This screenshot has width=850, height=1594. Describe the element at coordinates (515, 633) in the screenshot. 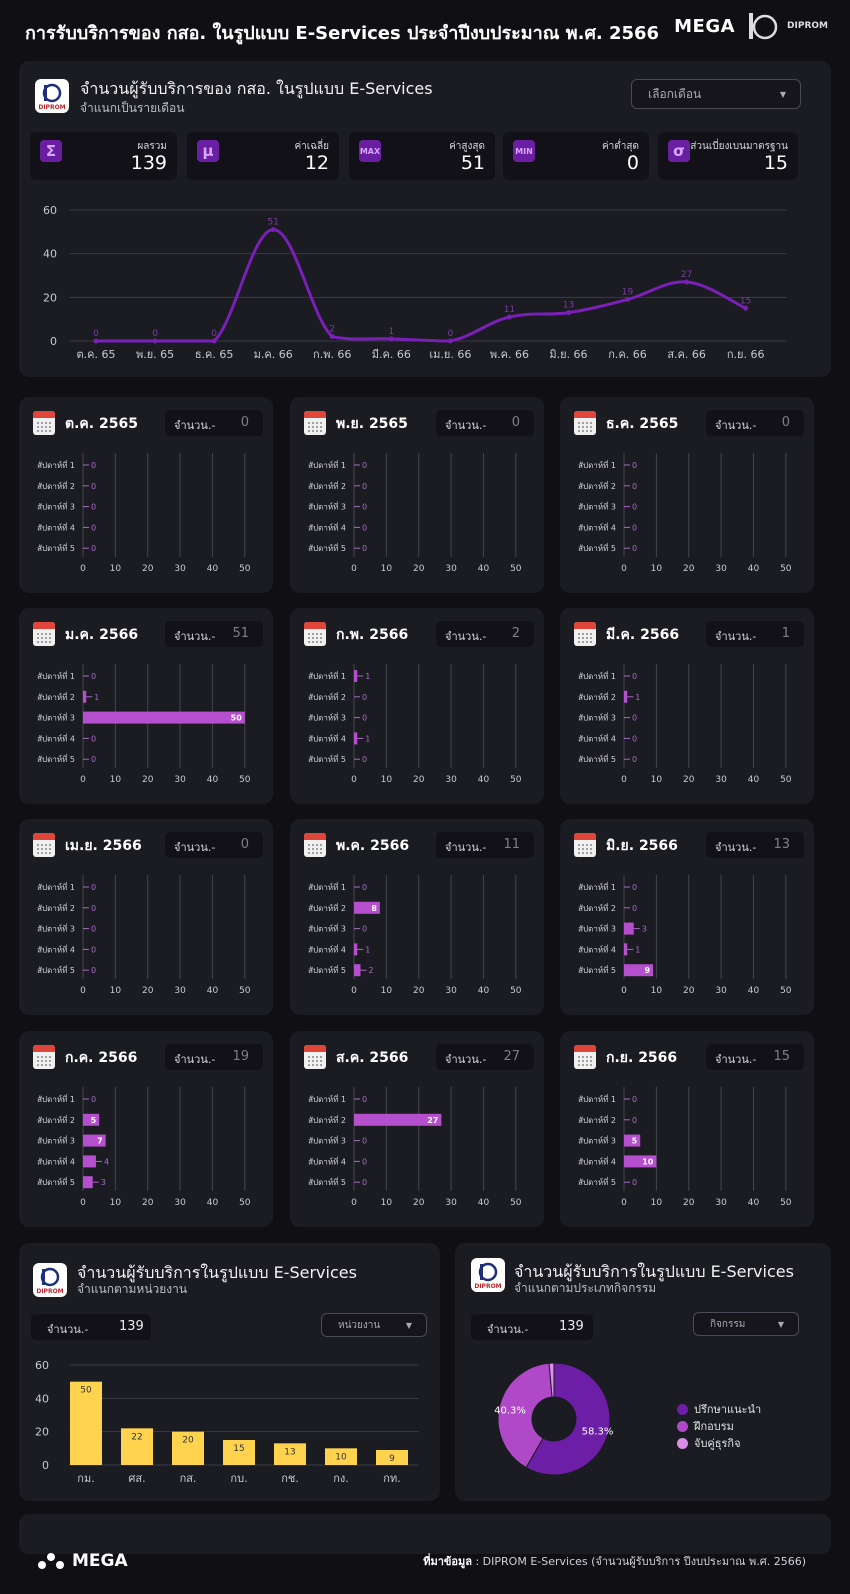

I see `count-value: 2` at that location.